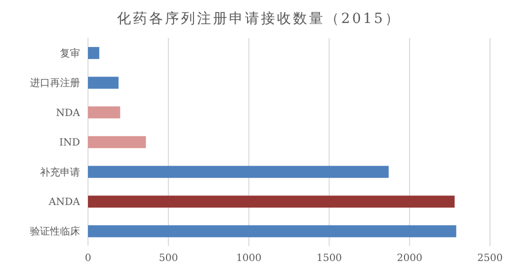  Describe the element at coordinates (259, 19) in the screenshot. I see `chart-title: 化药各序列注册申请接收数量（2015）` at that location.